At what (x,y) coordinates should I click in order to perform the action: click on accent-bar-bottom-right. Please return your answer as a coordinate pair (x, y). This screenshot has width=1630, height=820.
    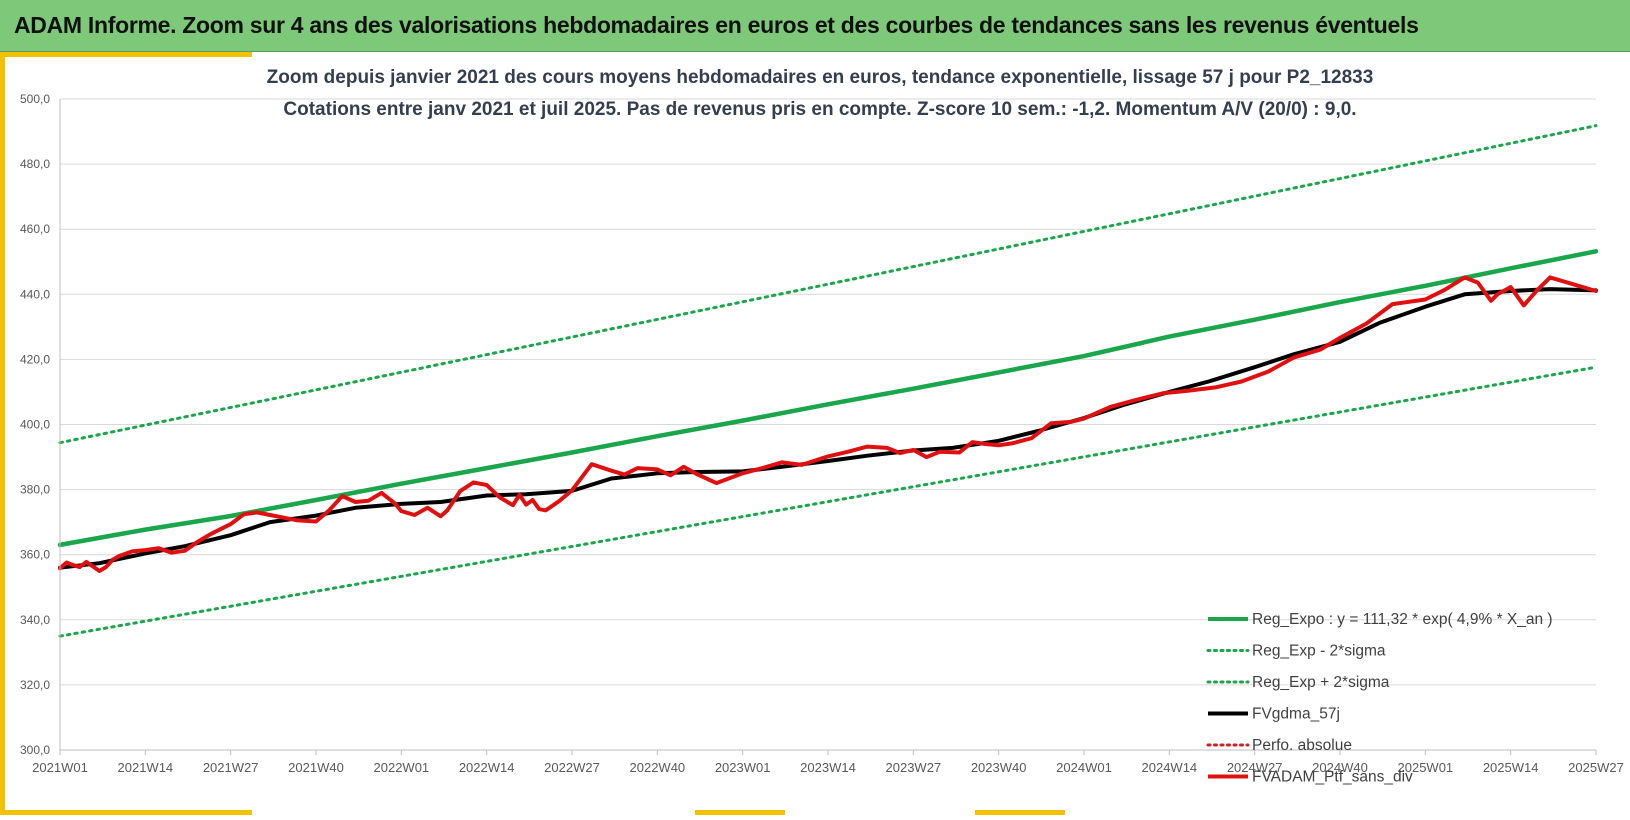
    Looking at the image, I should click on (1020, 812).